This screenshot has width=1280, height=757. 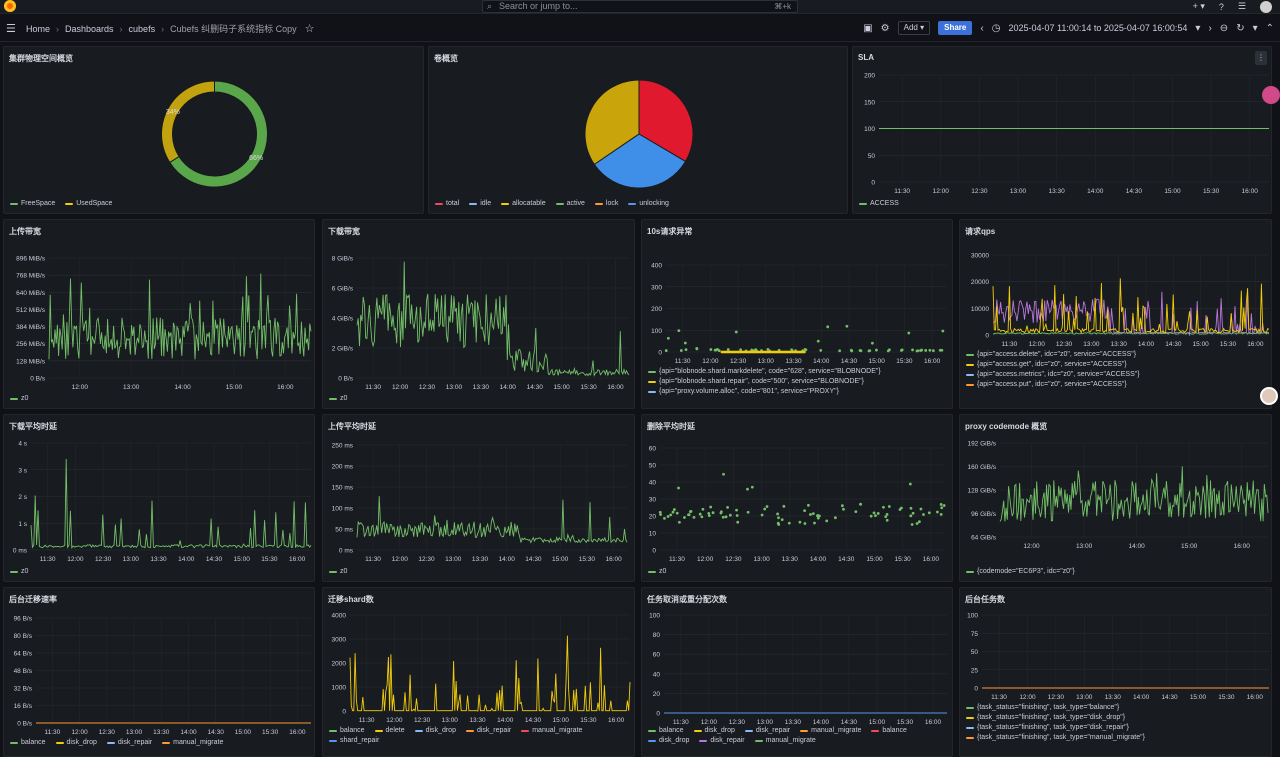 What do you see at coordinates (914, 28) in the screenshot?
I see `add-button: Add ▾` at bounding box center [914, 28].